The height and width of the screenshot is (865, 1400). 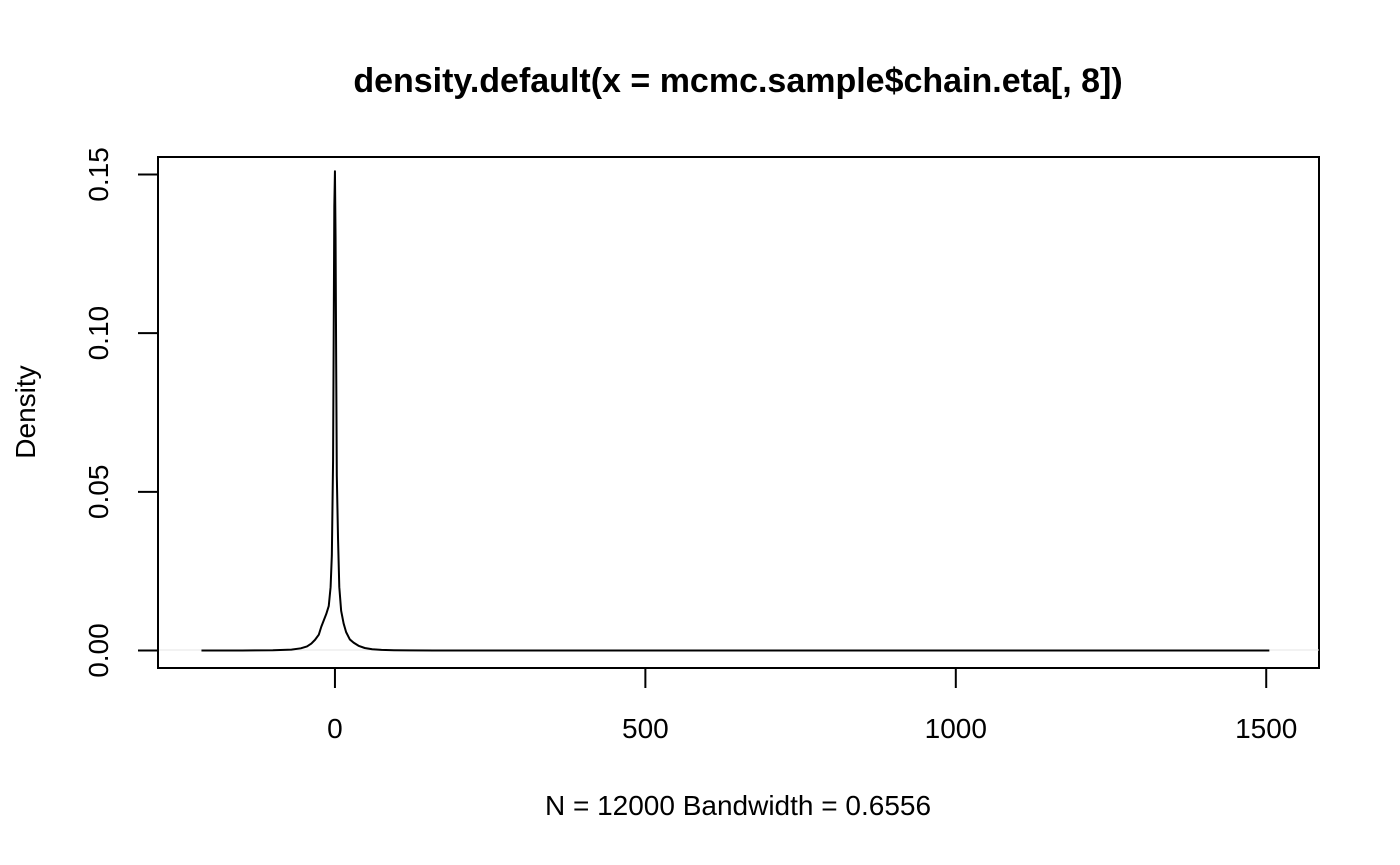 I want to click on y-tick-label: 0.05, so click(x=98, y=492).